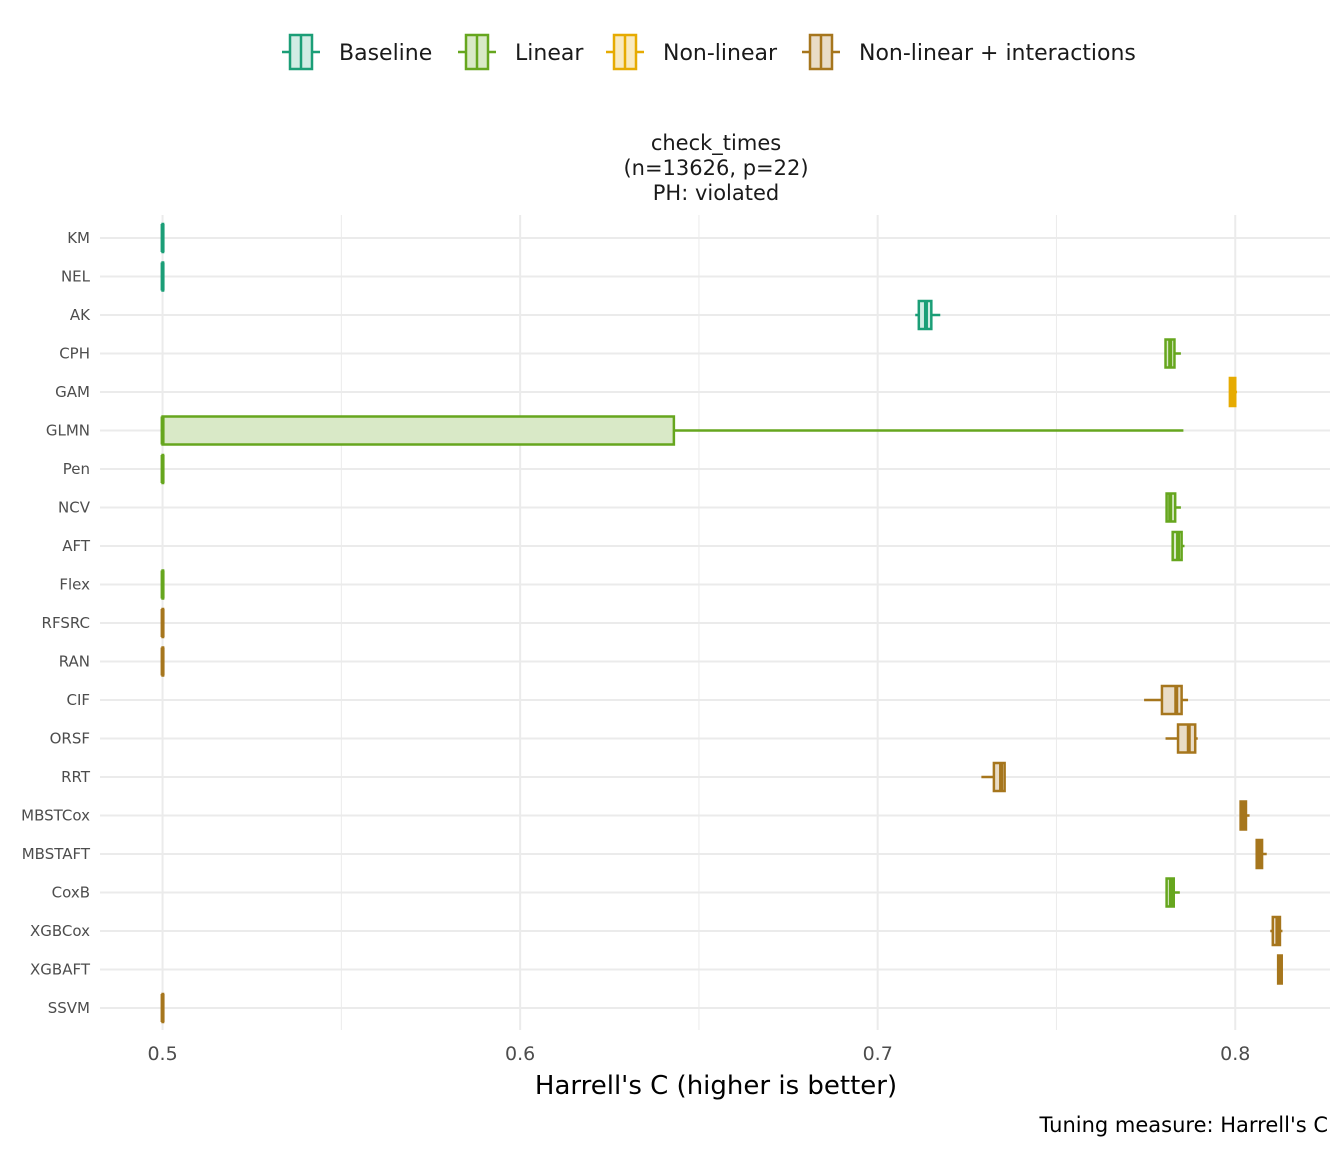  Describe the element at coordinates (1172, 892) in the screenshot. I see `box-coxb` at that location.